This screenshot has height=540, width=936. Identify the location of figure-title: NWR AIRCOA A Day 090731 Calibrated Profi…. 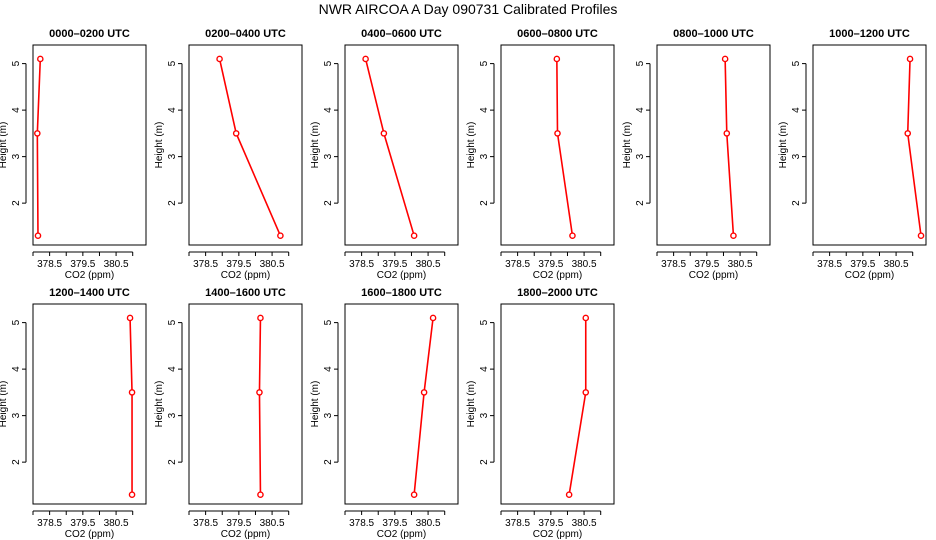
(468, 9).